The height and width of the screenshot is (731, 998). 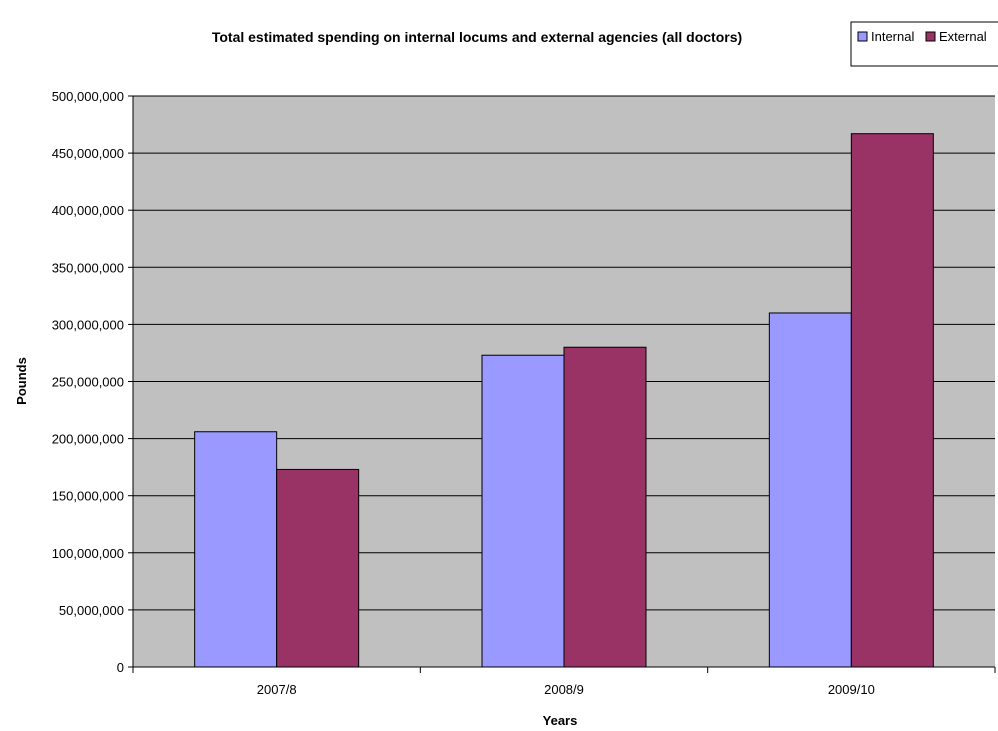 I want to click on y-tick-label: 300,000,000, so click(x=88, y=324).